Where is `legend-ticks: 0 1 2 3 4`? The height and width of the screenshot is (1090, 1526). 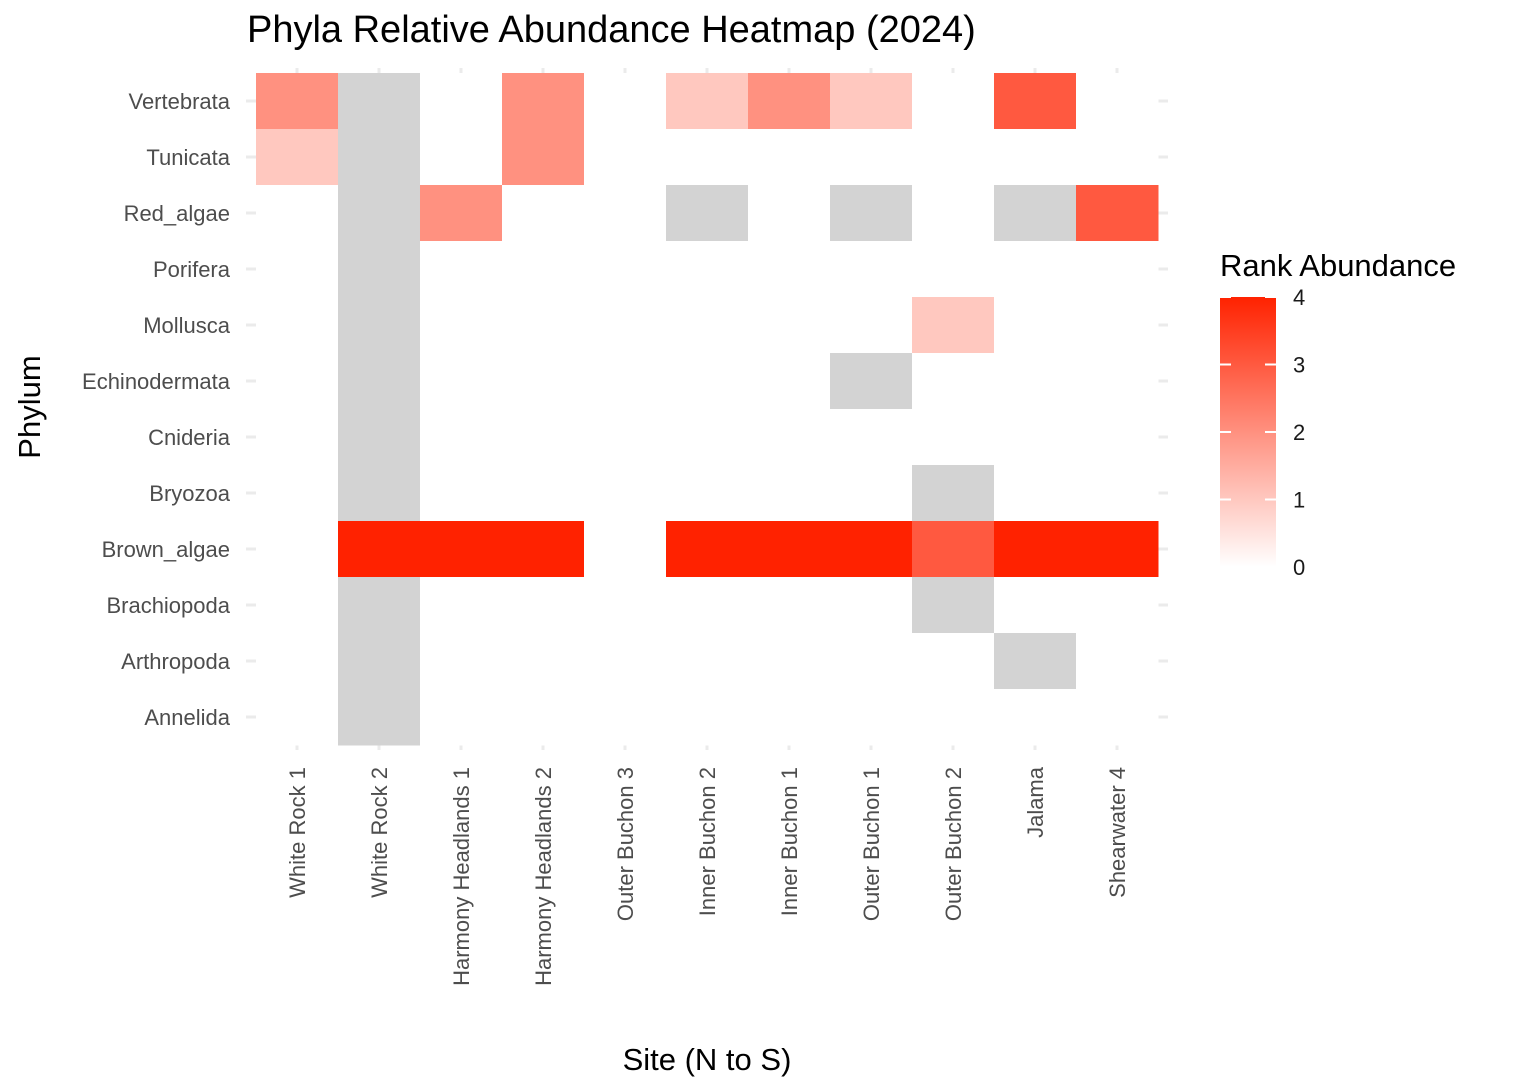
legend-ticks: 0 1 2 3 4 is located at coordinates (1262, 432).